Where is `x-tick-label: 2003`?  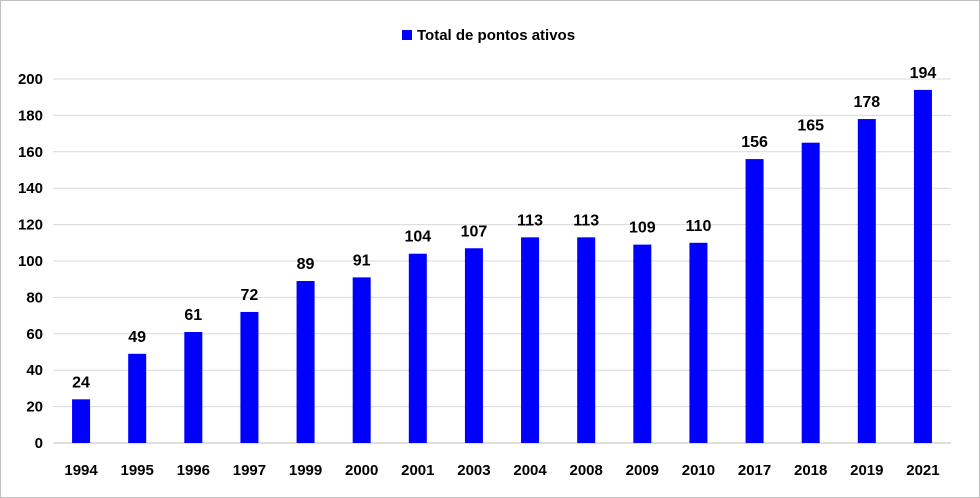
x-tick-label: 2003 is located at coordinates (473, 470).